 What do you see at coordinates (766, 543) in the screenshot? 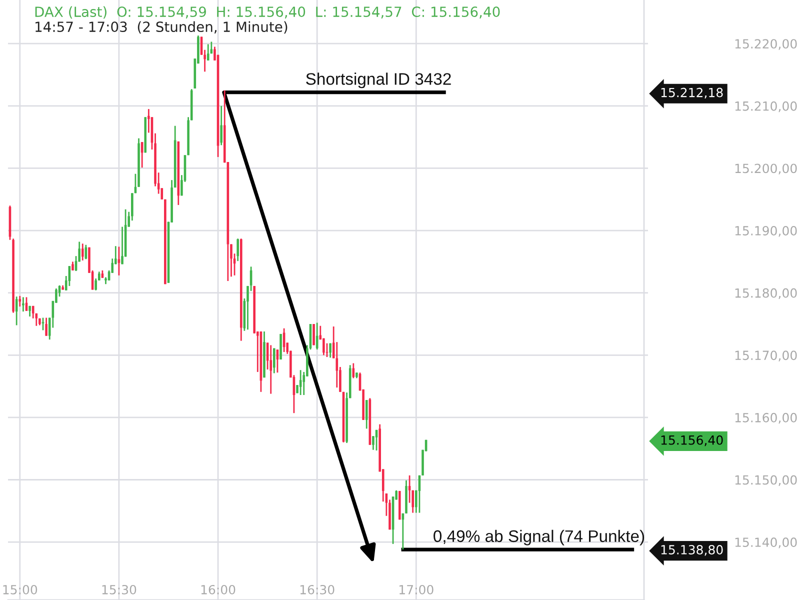
I see `y-tick-label: 15.140,00` at bounding box center [766, 543].